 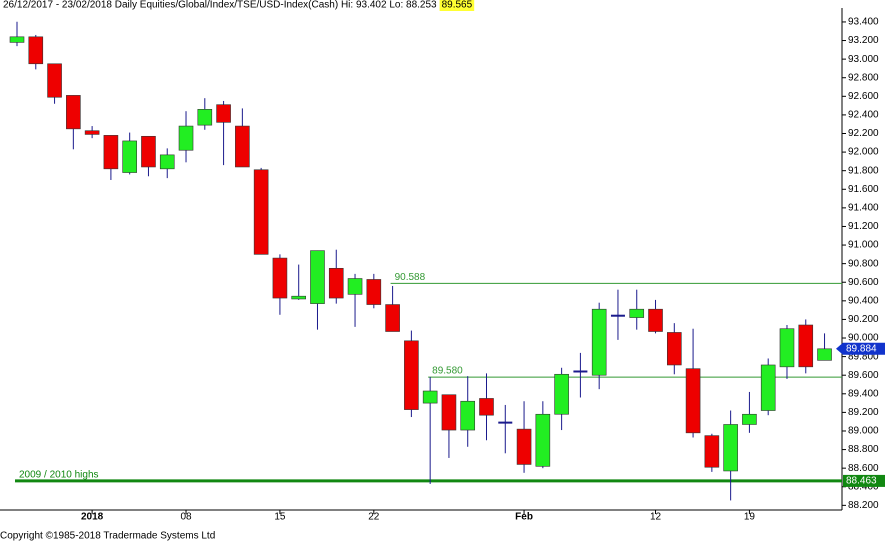 What do you see at coordinates (374, 517) in the screenshot?
I see `x-tick-label: 22` at bounding box center [374, 517].